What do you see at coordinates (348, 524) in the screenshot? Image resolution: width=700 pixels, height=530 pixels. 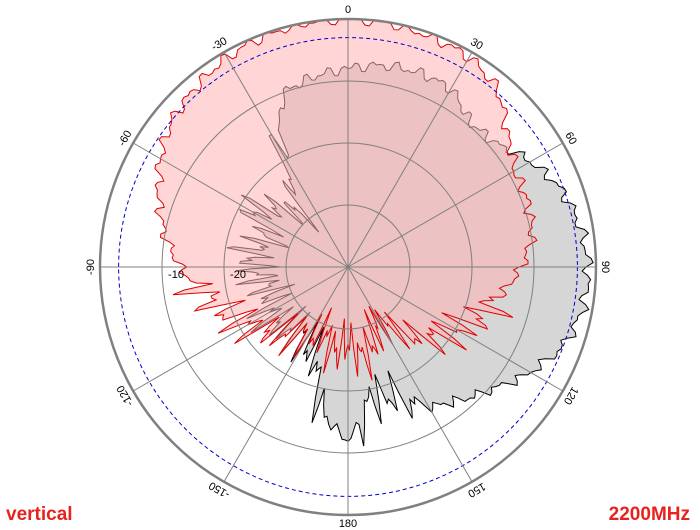 I see `angle-label-180: 180` at bounding box center [348, 524].